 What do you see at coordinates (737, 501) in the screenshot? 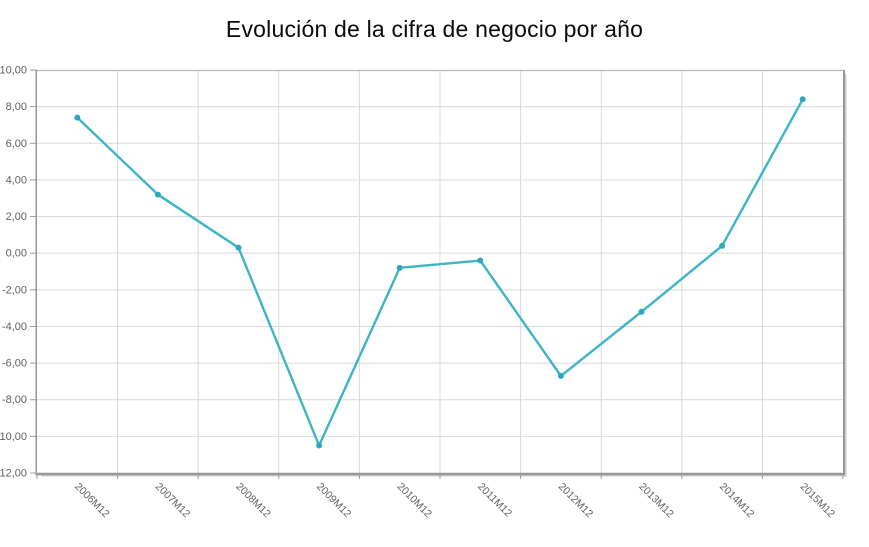
I see `x-tick-label: 2014M12` at bounding box center [737, 501].